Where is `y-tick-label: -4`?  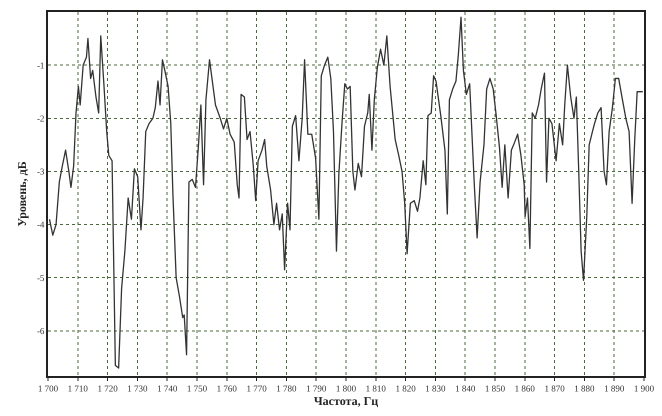
y-tick-label: -4 is located at coordinates (40, 225).